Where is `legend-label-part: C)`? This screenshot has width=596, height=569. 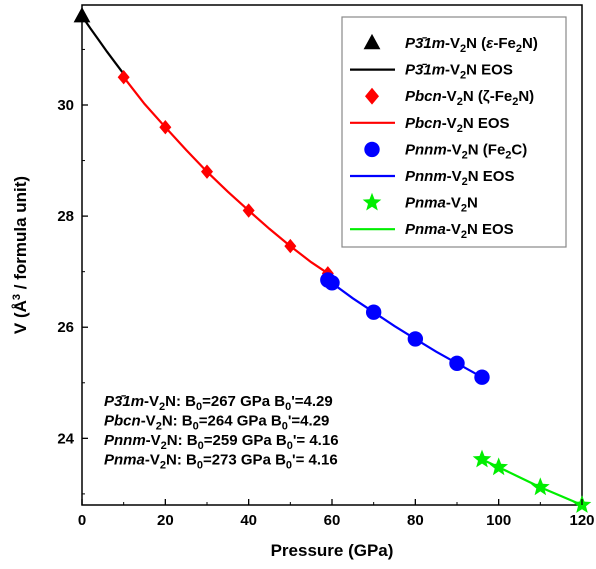 legend-label-part: C) is located at coordinates (519, 149).